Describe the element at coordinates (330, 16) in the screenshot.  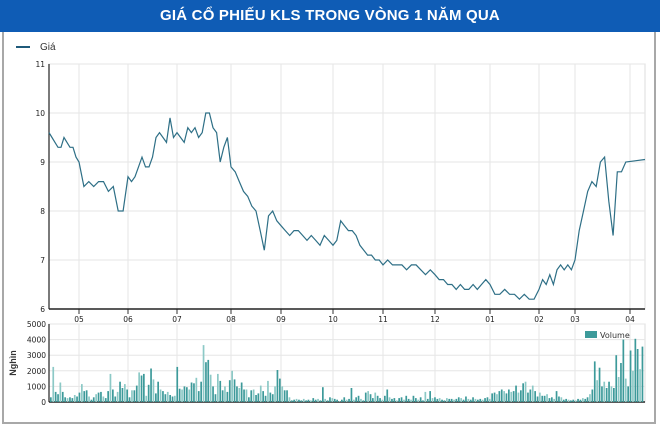
I see `chart-title: GIÁ CỔ PHIẾU KLS TRONG VÒNG 1 NĂM QUA` at that location.